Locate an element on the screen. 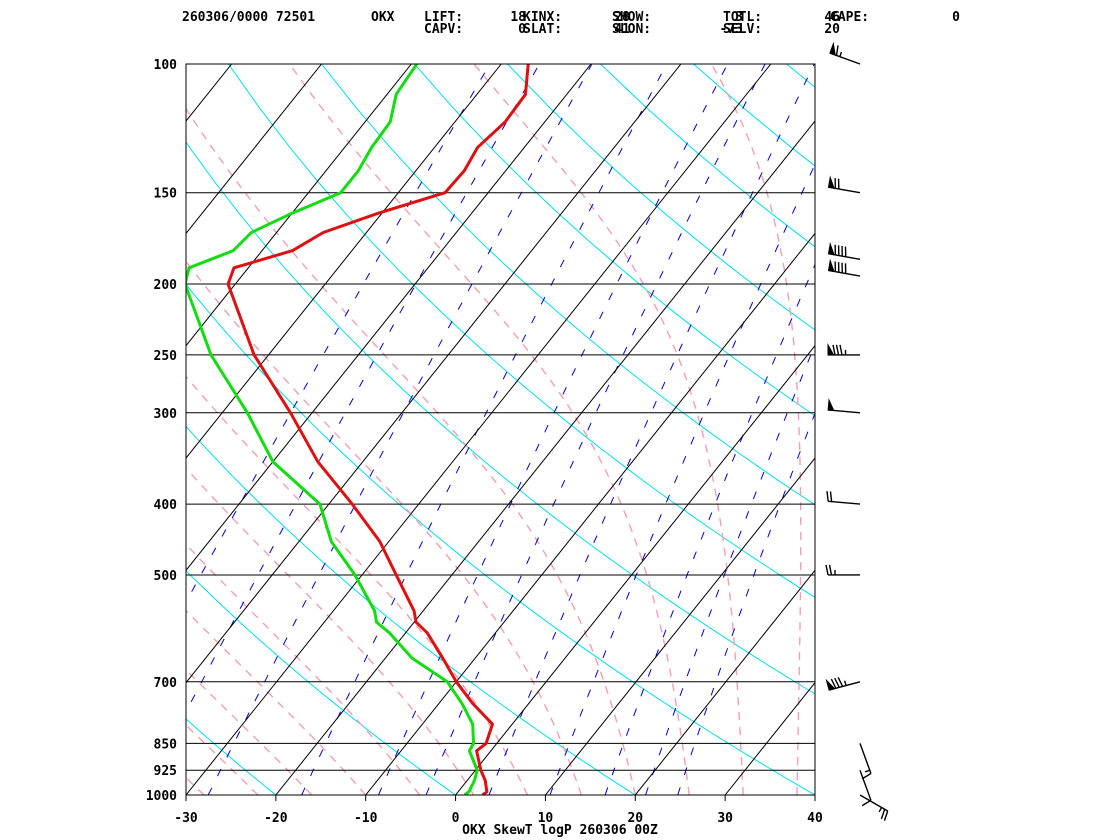 The width and height of the screenshot is (1120, 840). temperature-tick-label: 30 is located at coordinates (725, 818).